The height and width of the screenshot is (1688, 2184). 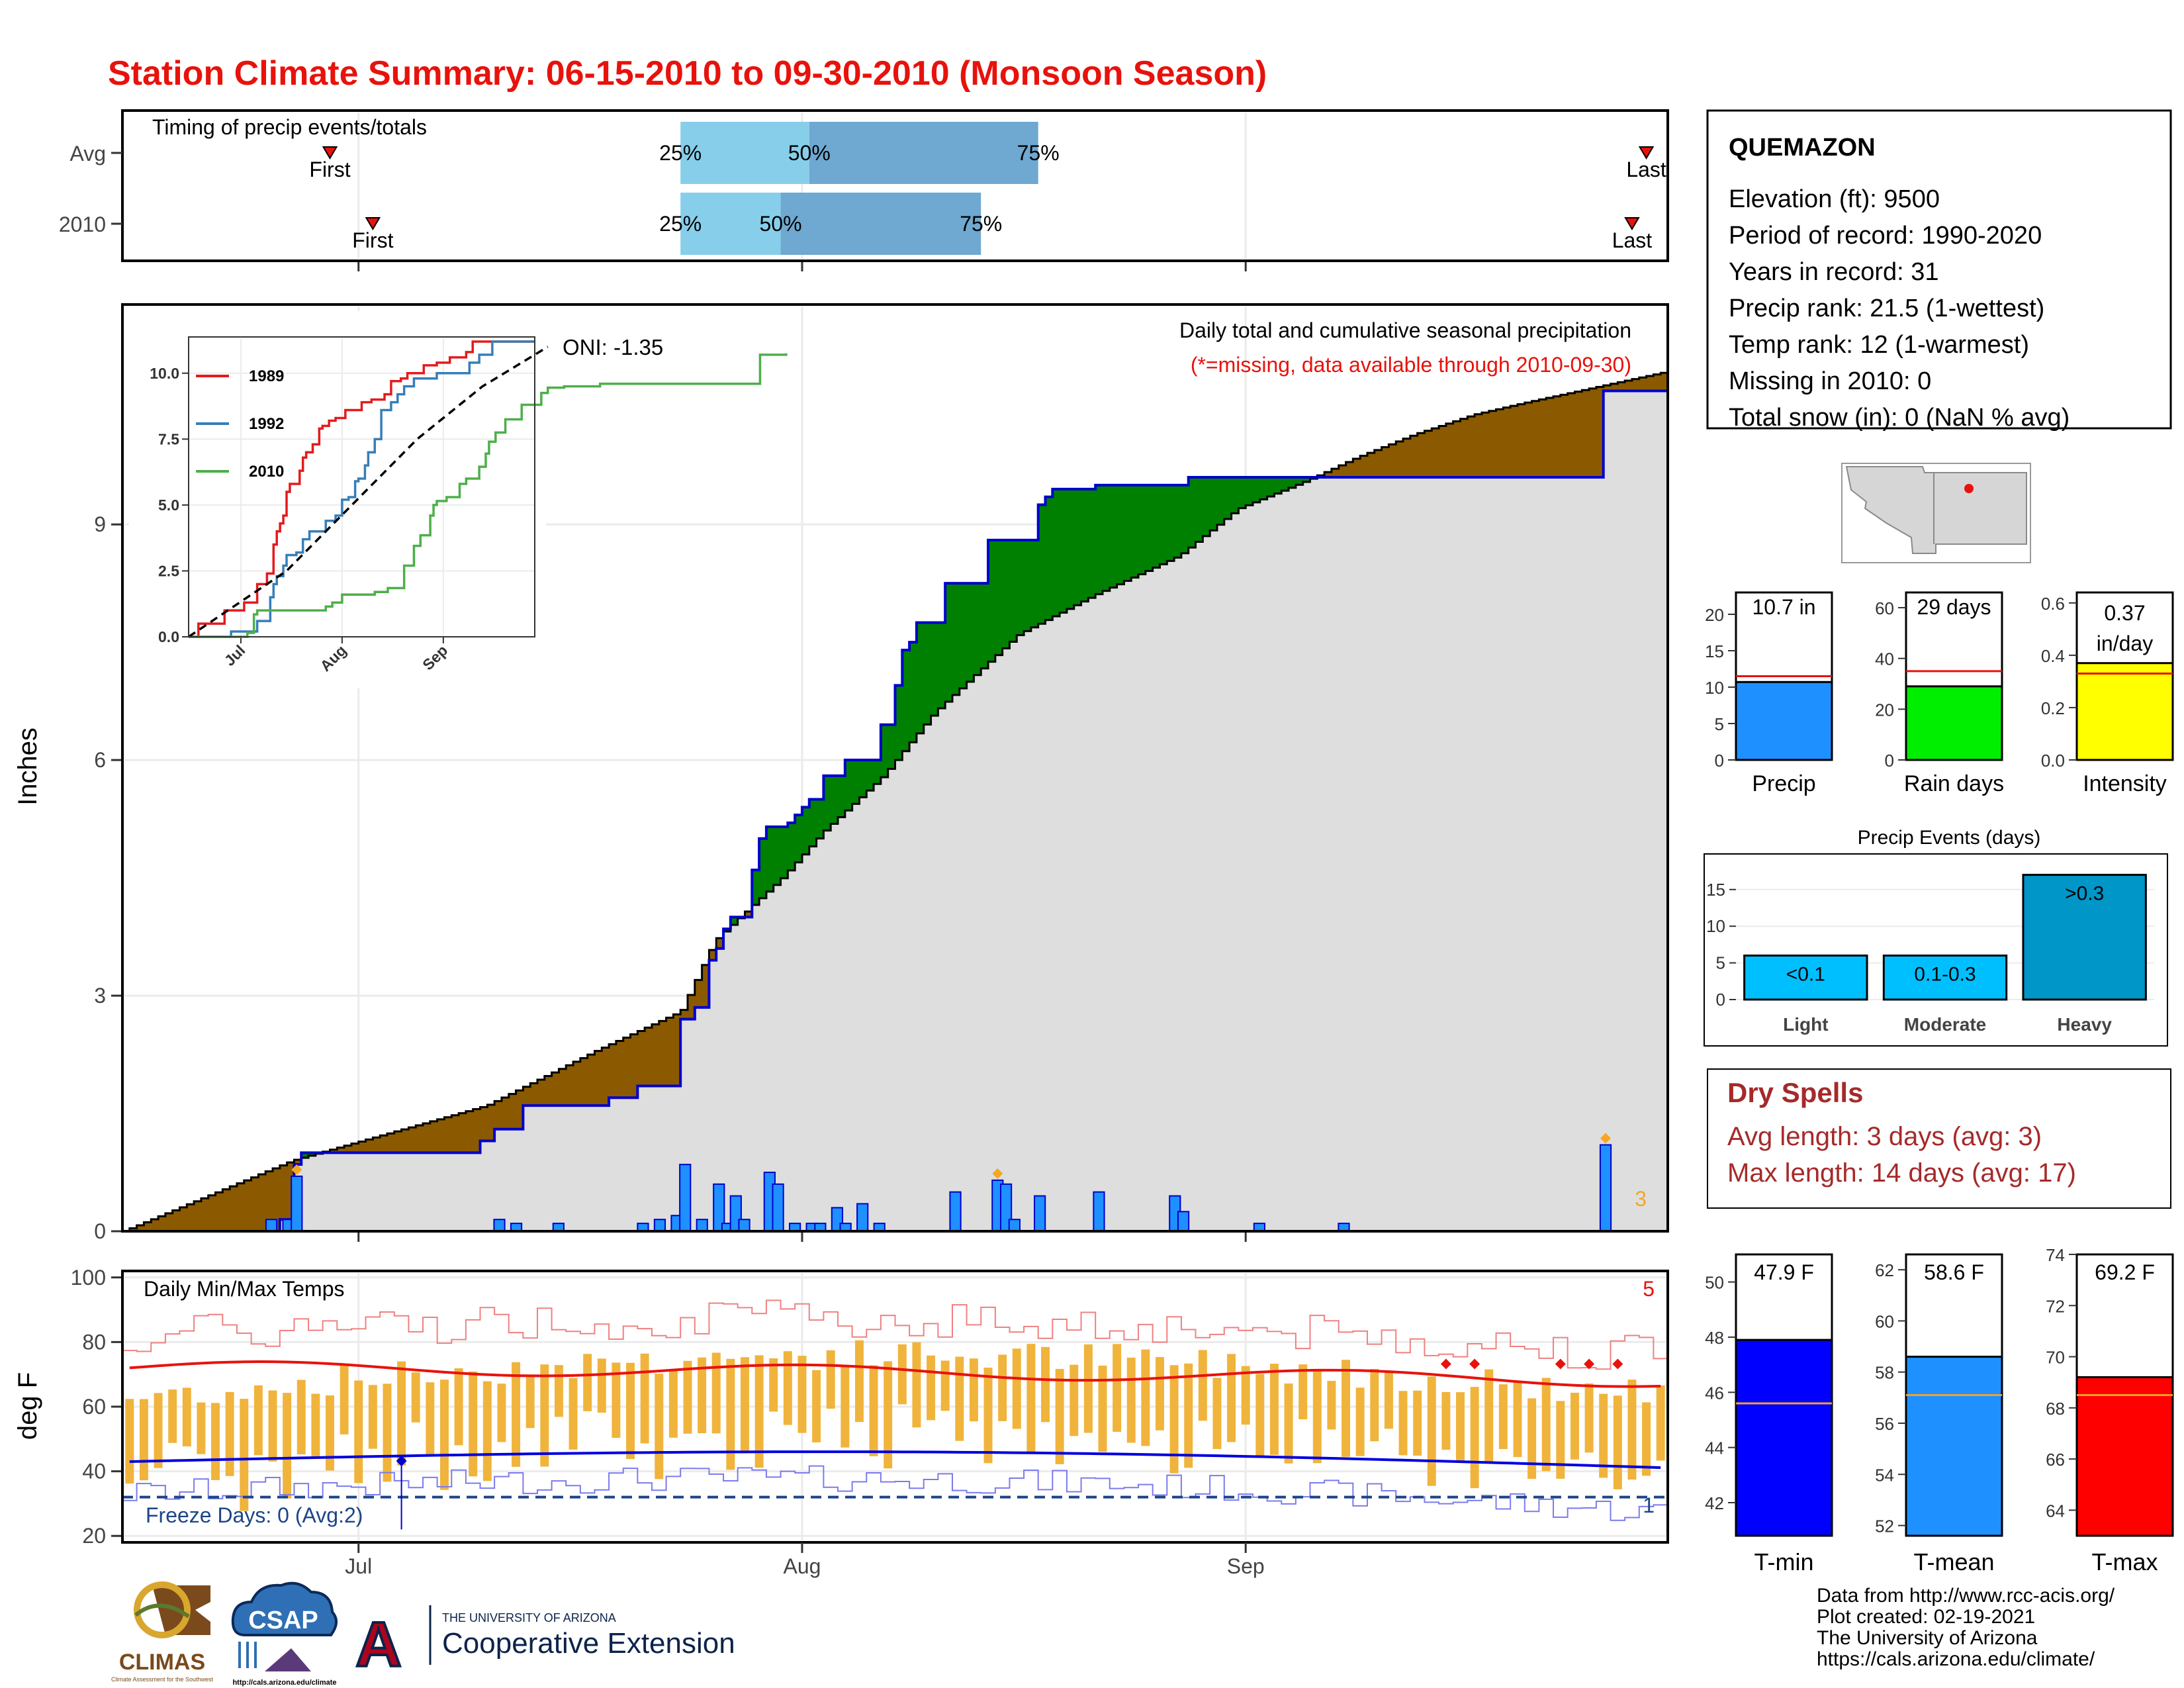 What do you see at coordinates (529, 1617) in the screenshot?
I see `ua-logo-small-text: THE UNIVERSITY OF ARIZONA` at bounding box center [529, 1617].